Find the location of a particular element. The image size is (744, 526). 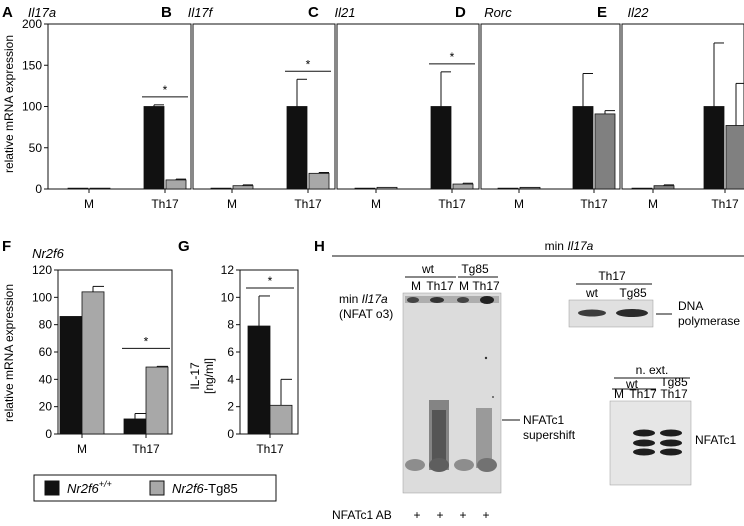

gel-group-wt: wt is located at coordinates (428, 269).